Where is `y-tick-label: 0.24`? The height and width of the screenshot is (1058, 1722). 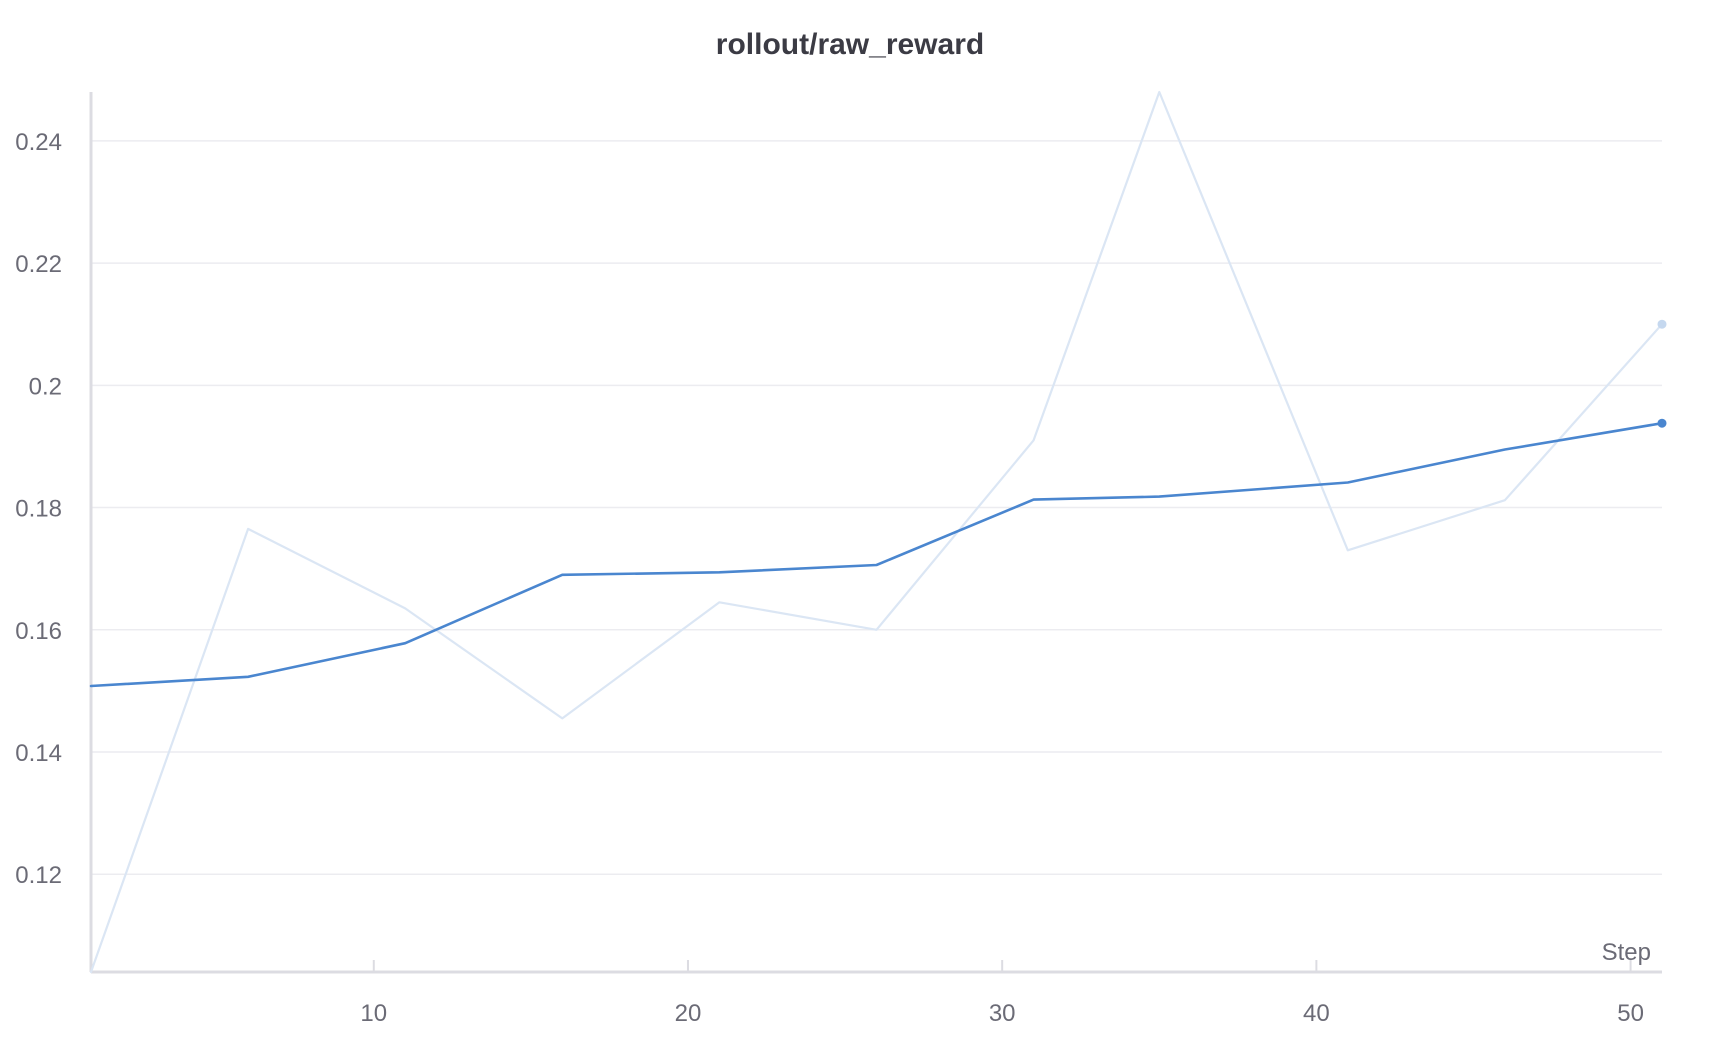 y-tick-label: 0.24 is located at coordinates (38, 142).